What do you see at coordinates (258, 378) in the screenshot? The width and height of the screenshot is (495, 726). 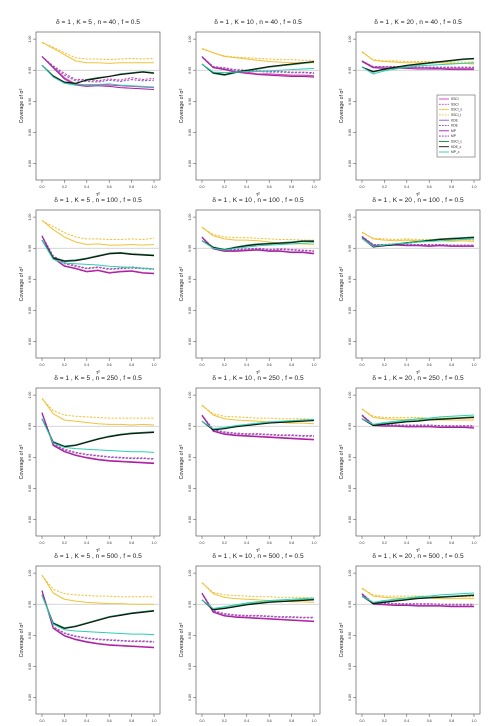 I see `panel-title: δ = 1 , K = 10 , n = 250 , f = 0.5` at bounding box center [258, 378].